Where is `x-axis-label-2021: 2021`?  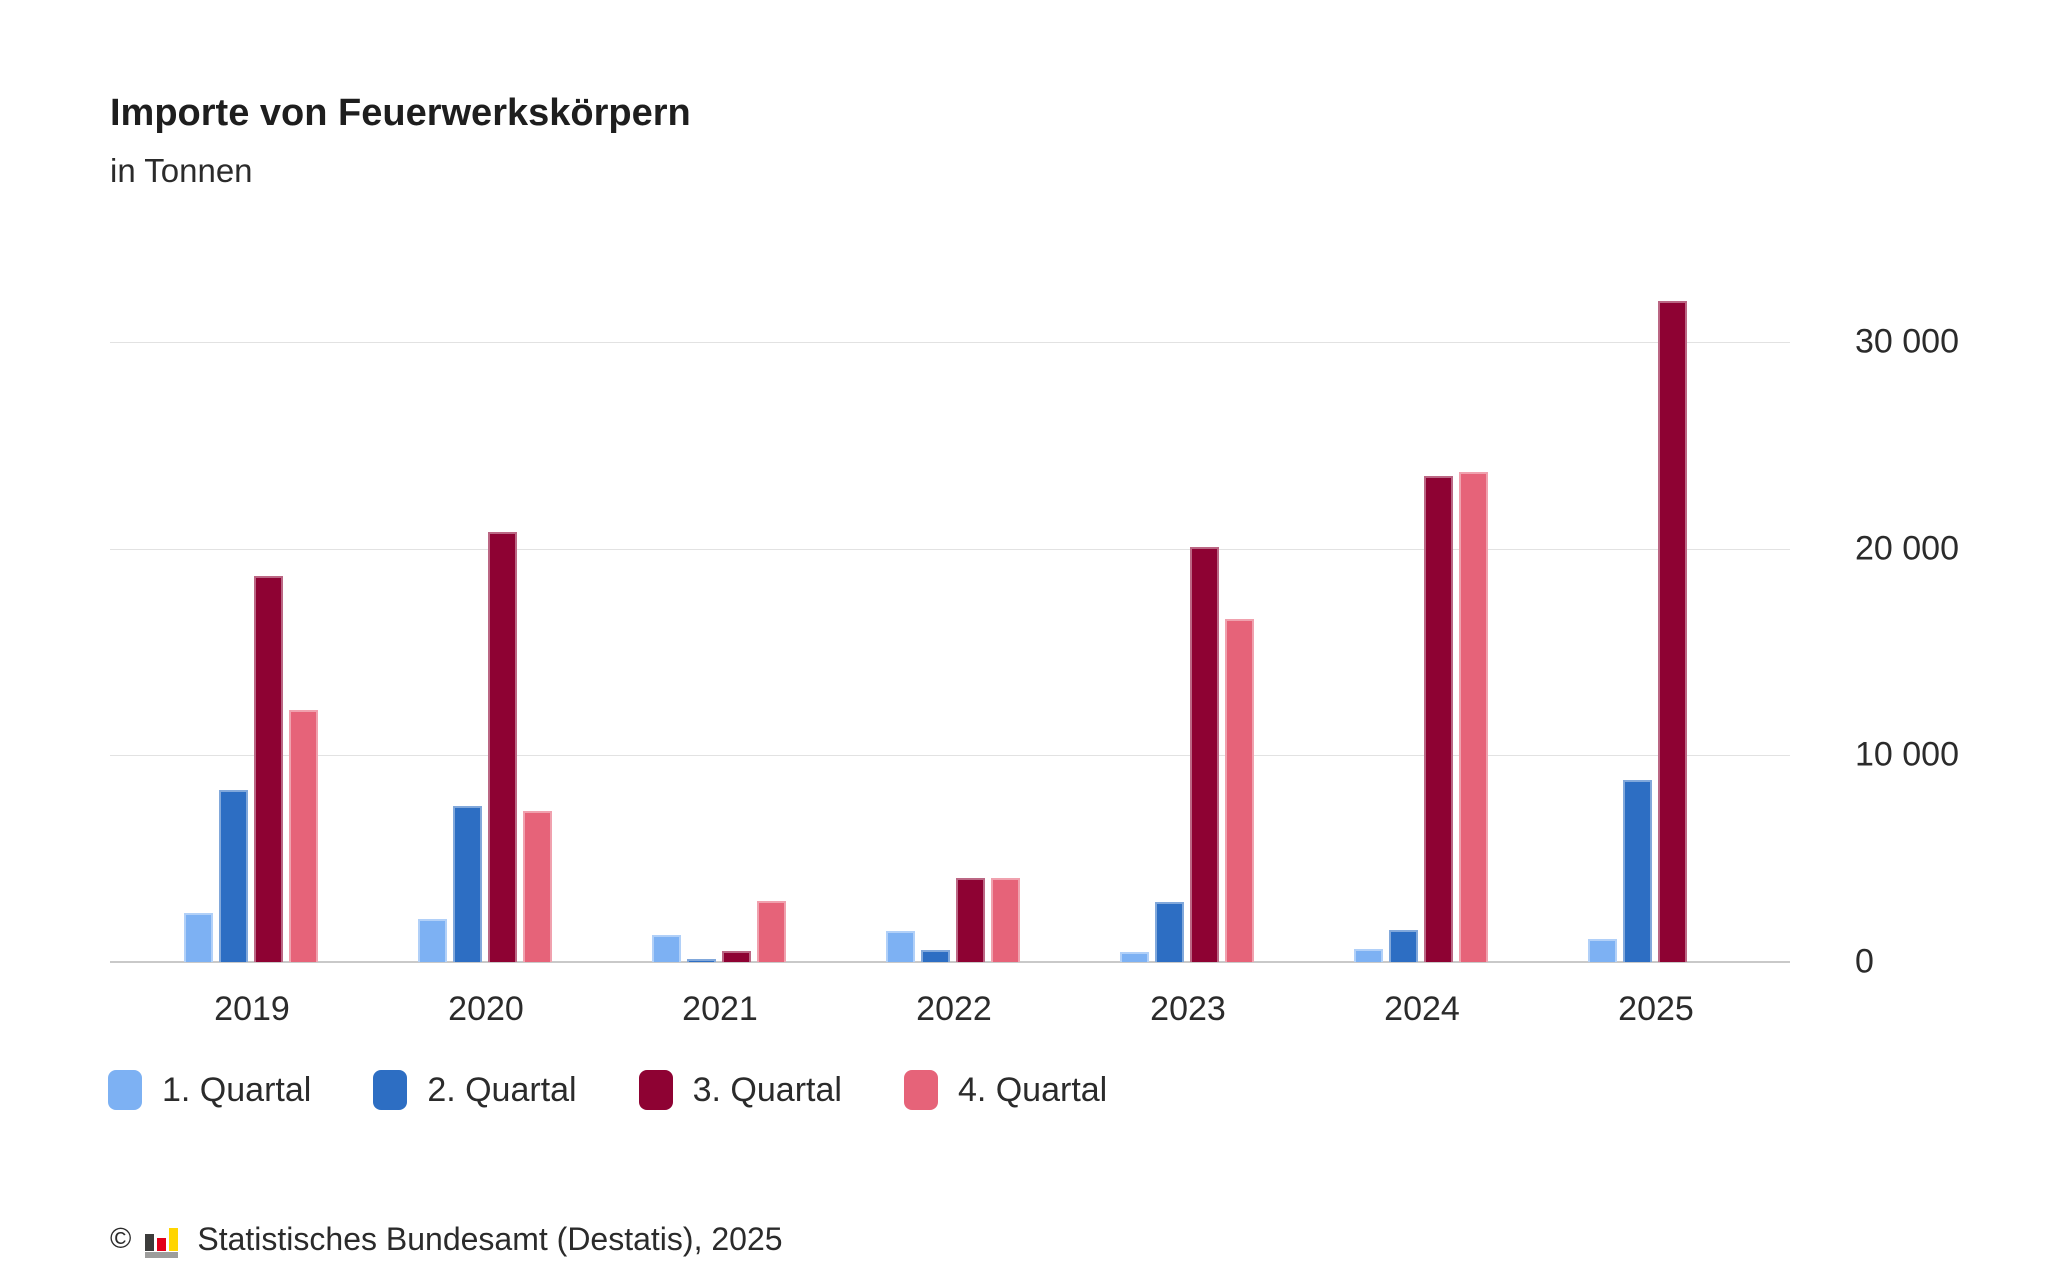
x-axis-label-2021: 2021 is located at coordinates (720, 1009).